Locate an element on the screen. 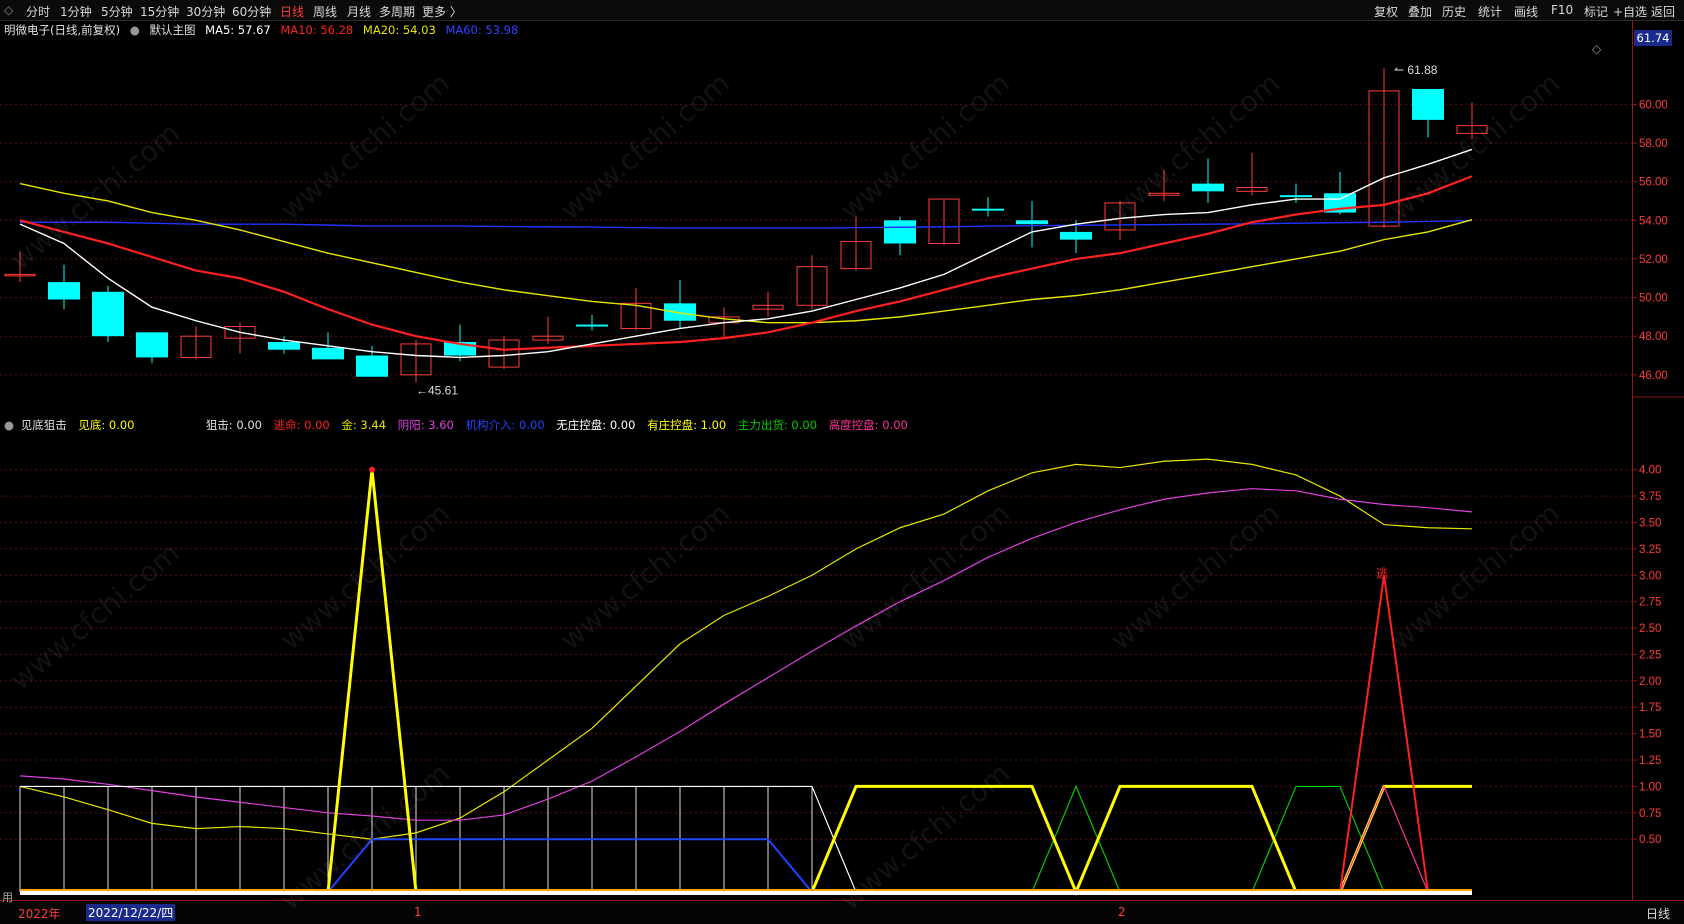  sub-tick: 2.00 is located at coordinates (1650, 682).